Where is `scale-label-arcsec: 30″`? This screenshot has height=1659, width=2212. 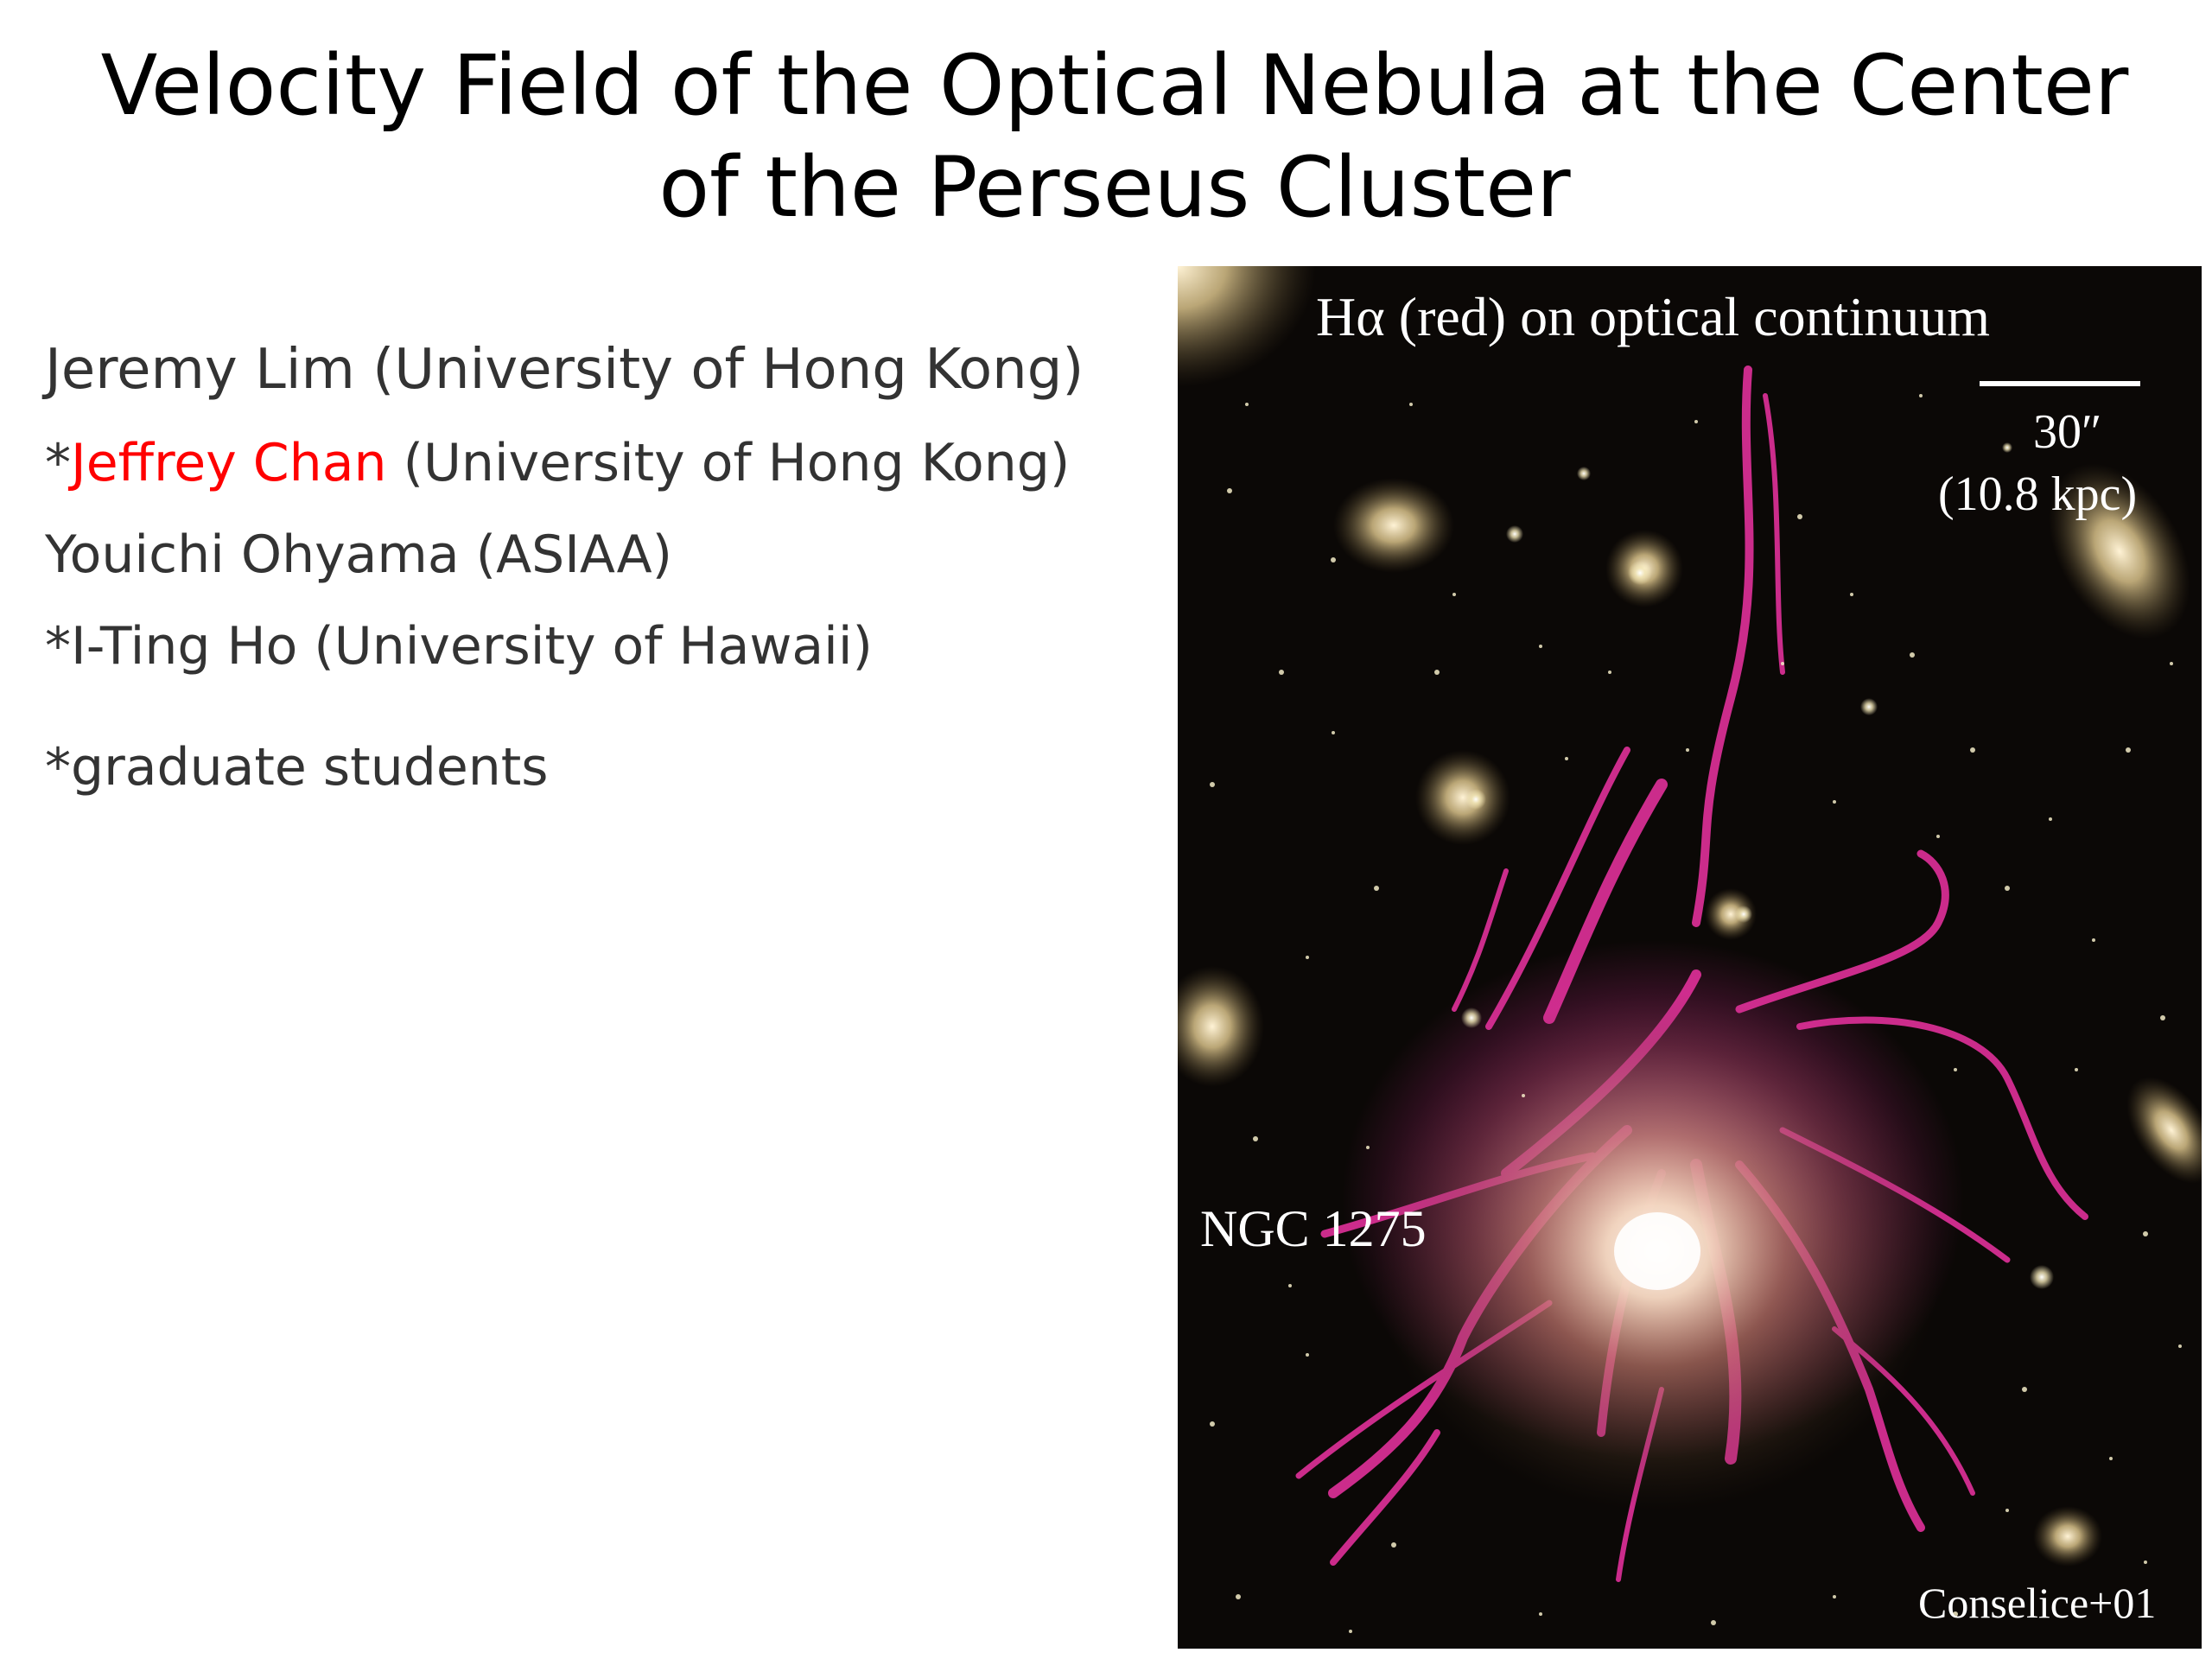
scale-label-arcsec: 30″ is located at coordinates (2067, 432).